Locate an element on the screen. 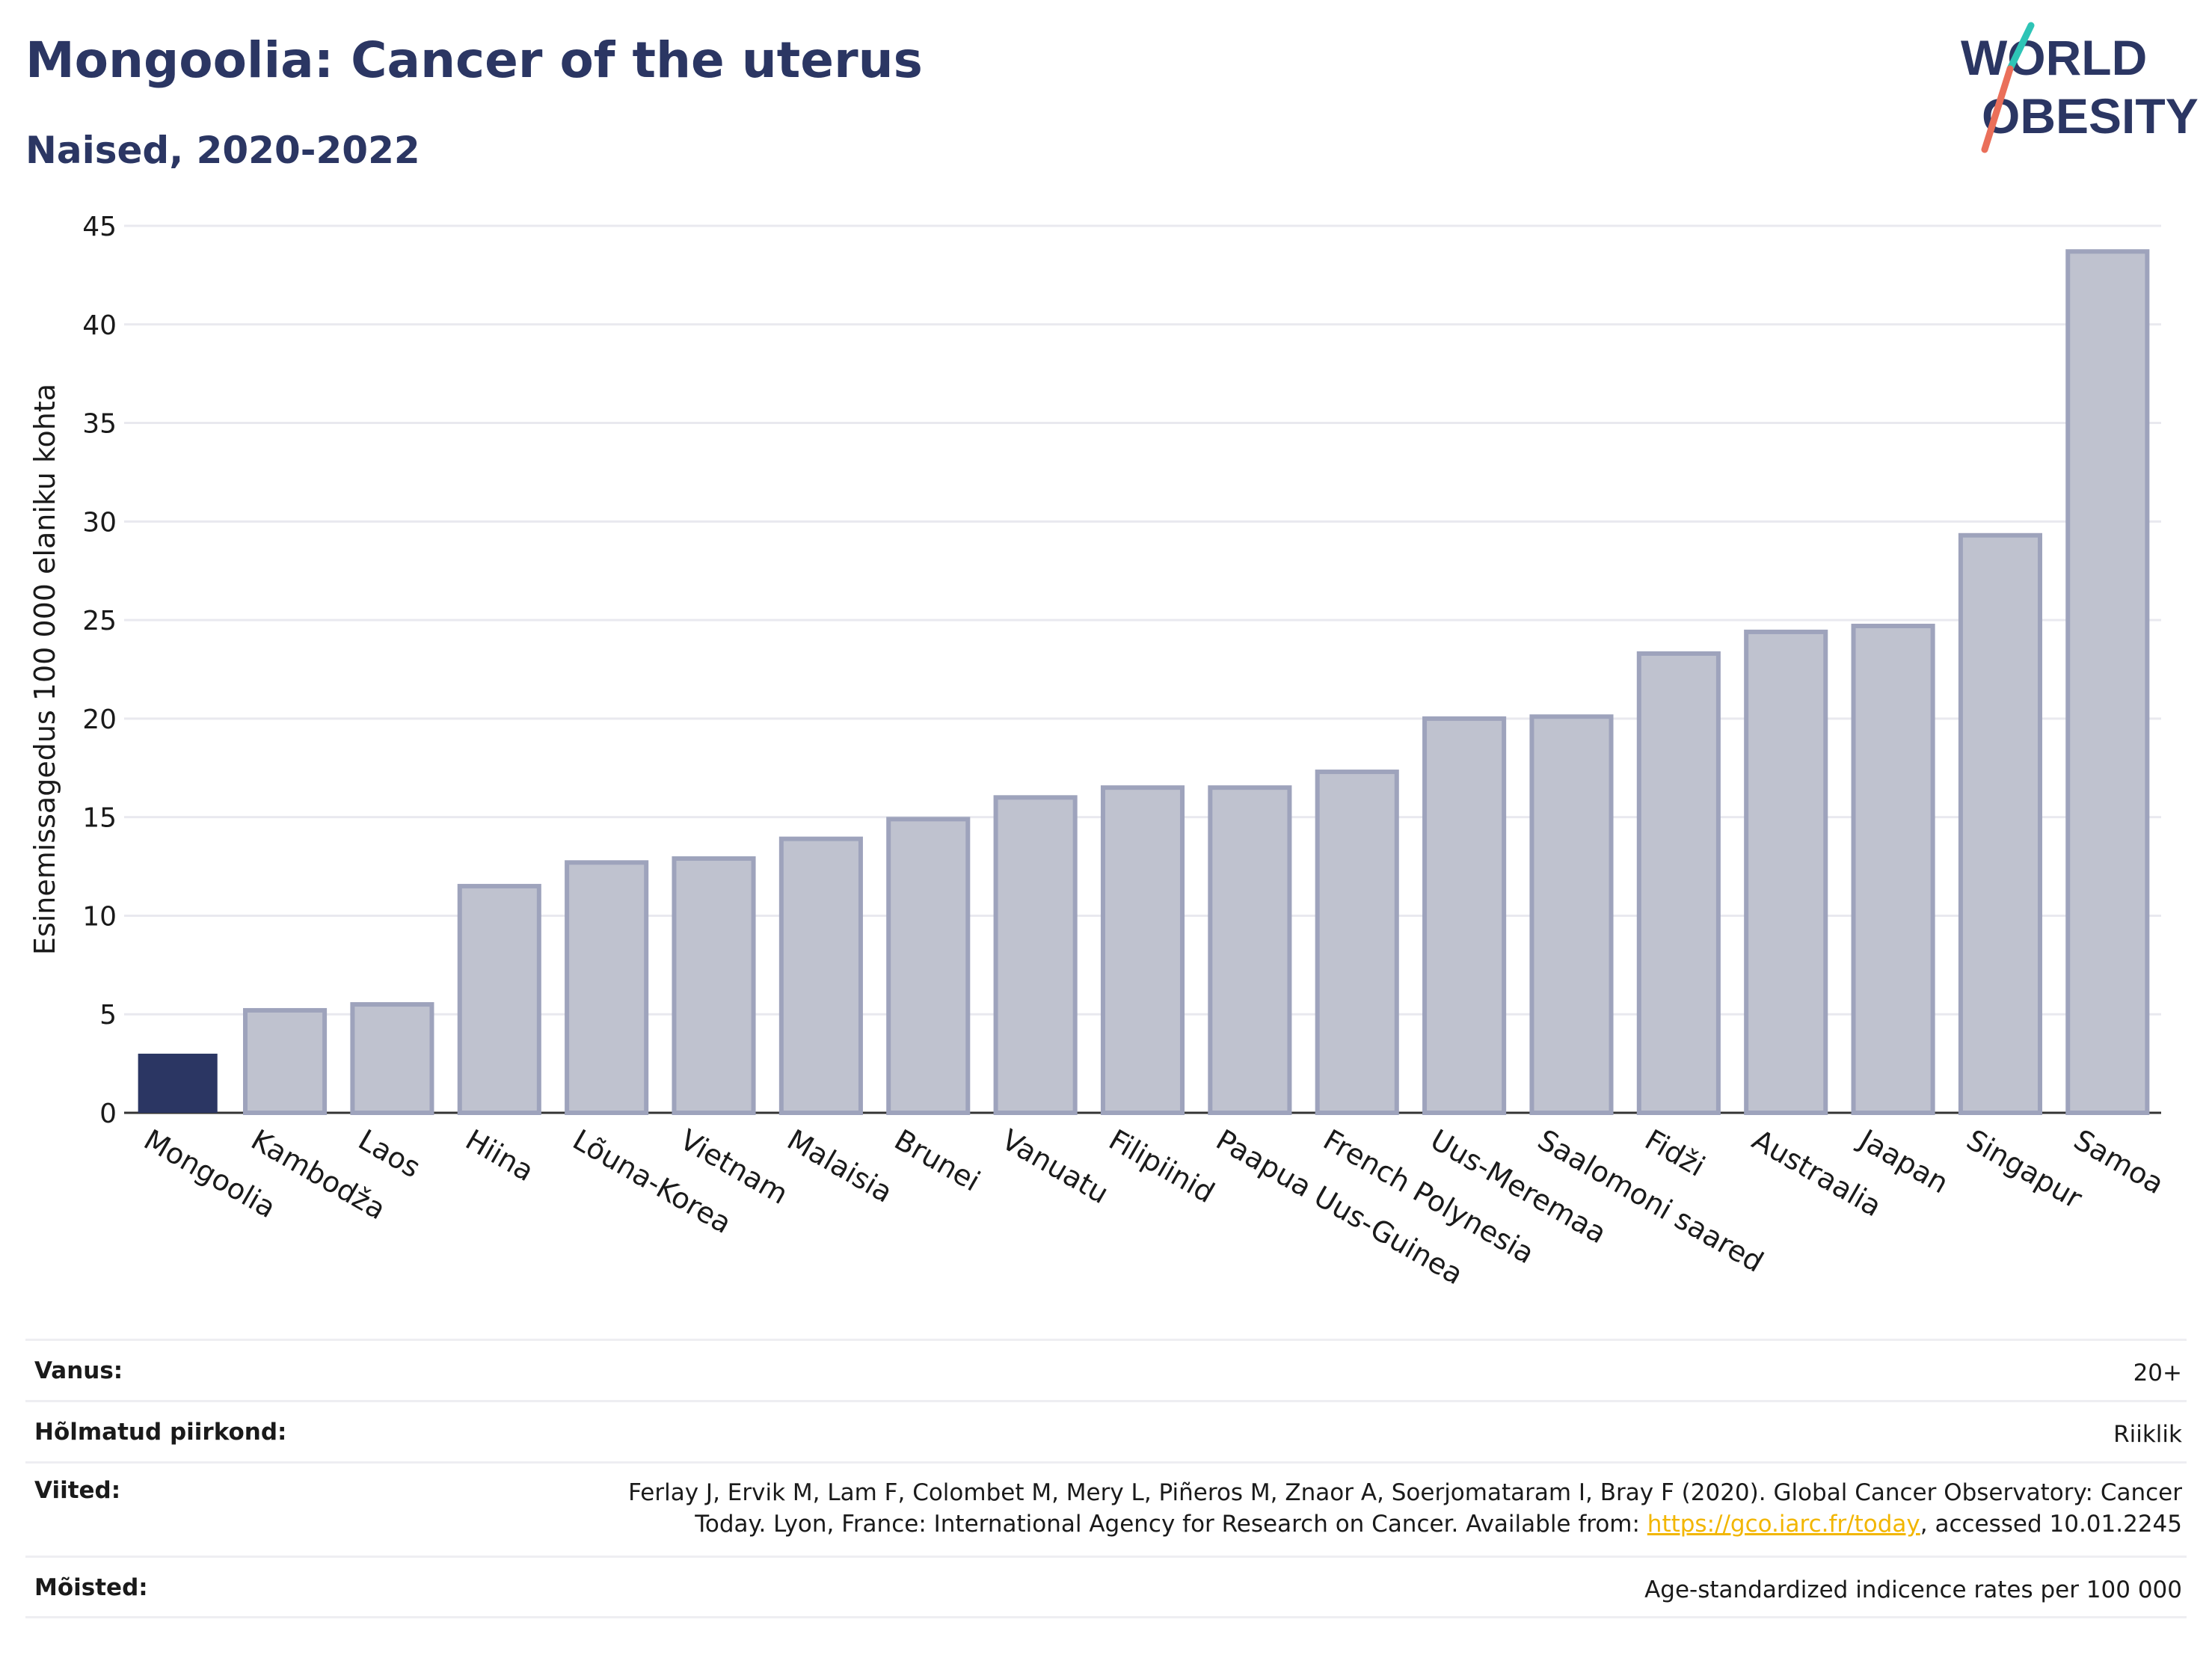 This screenshot has width=2212, height=1655. logo-teal-slash is located at coordinates (2020, 47).